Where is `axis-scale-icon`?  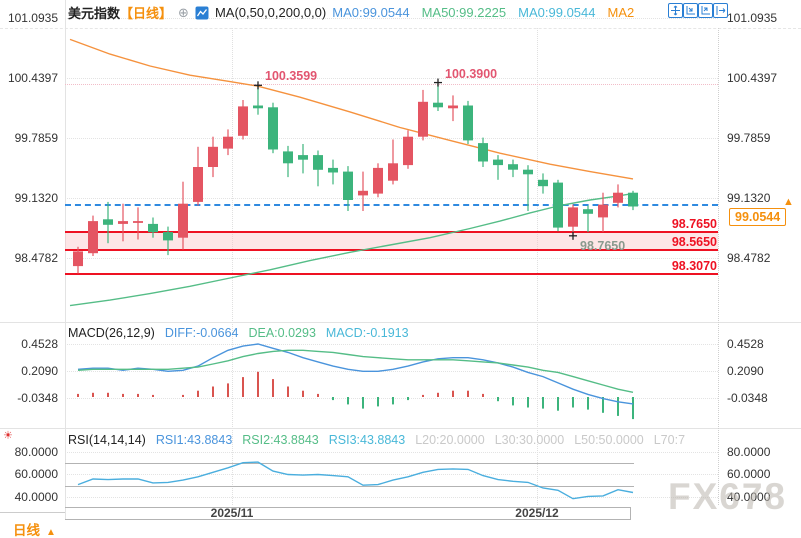 axis-scale-icon is located at coordinates (705, 10).